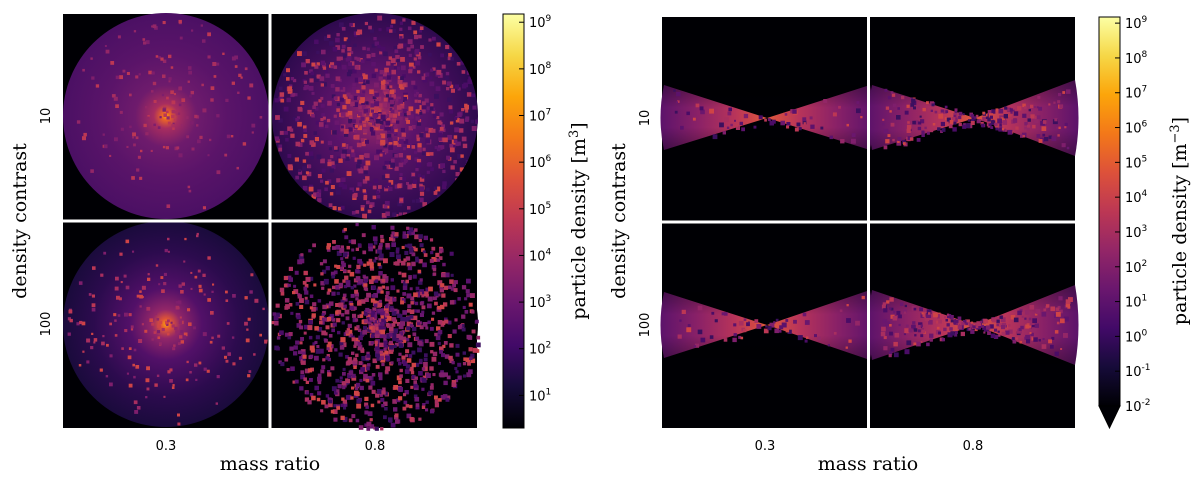  I want to click on y-tick-label: 100, so click(645, 325).